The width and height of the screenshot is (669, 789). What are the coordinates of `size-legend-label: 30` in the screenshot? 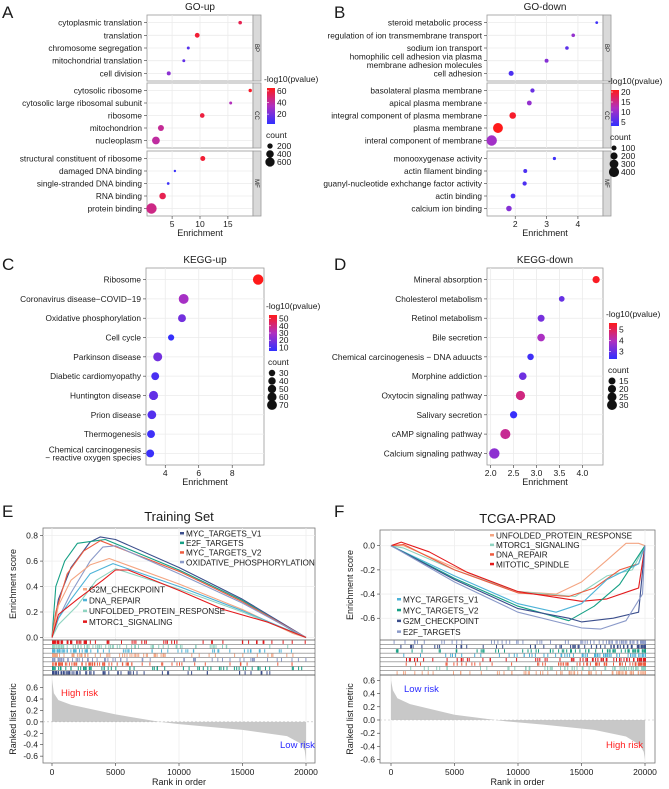 It's located at (284, 373).